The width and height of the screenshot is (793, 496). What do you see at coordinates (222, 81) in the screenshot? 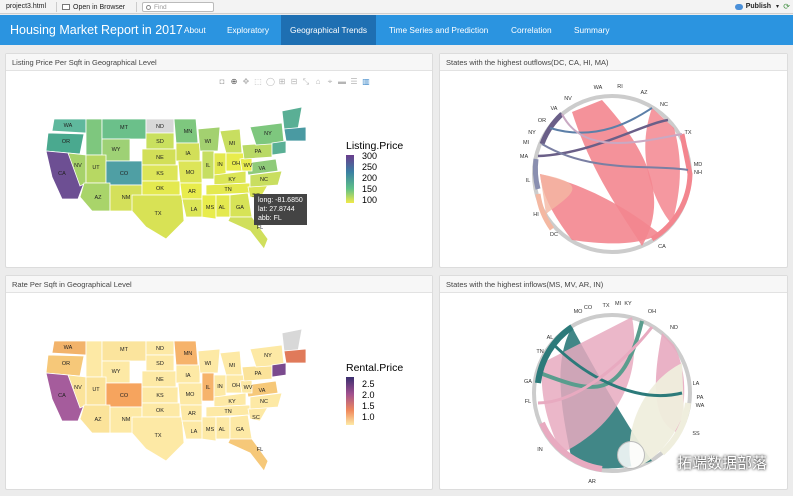
I see `camera-icon: ◘` at bounding box center [222, 81].